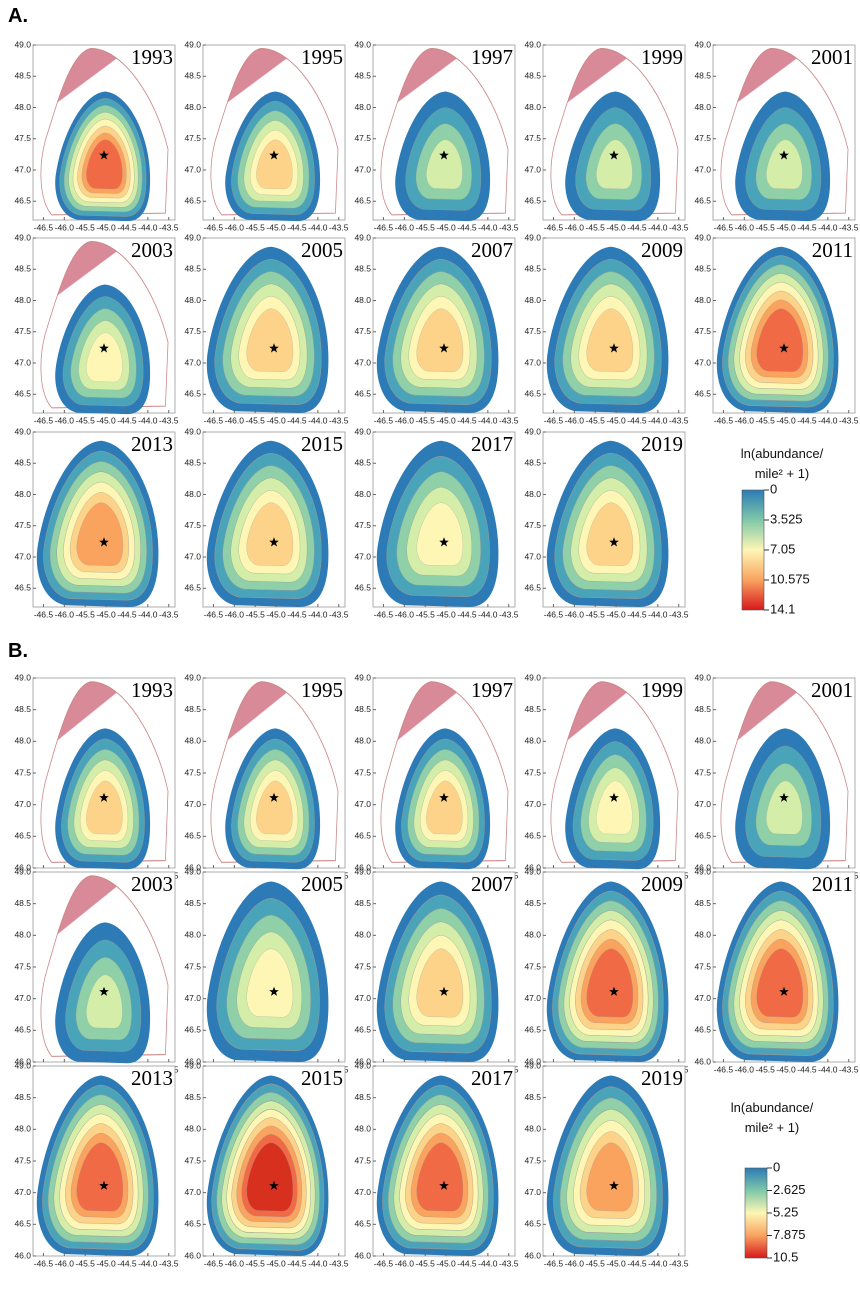 The width and height of the screenshot is (860, 1291). I want to click on colorbar-tick-label: 0, so click(776, 1166).